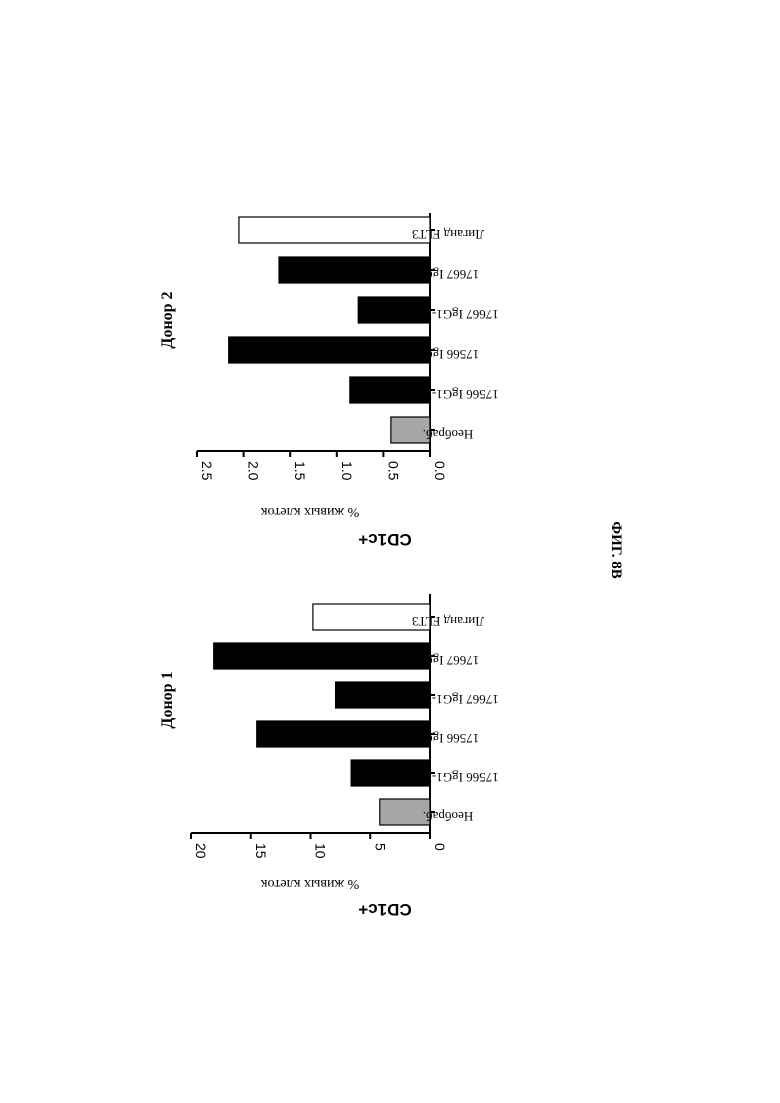 The height and width of the screenshot is (1103, 780). What do you see at coordinates (393, 471) in the screenshot?
I see `y-tick-label: 0.5` at bounding box center [393, 471].